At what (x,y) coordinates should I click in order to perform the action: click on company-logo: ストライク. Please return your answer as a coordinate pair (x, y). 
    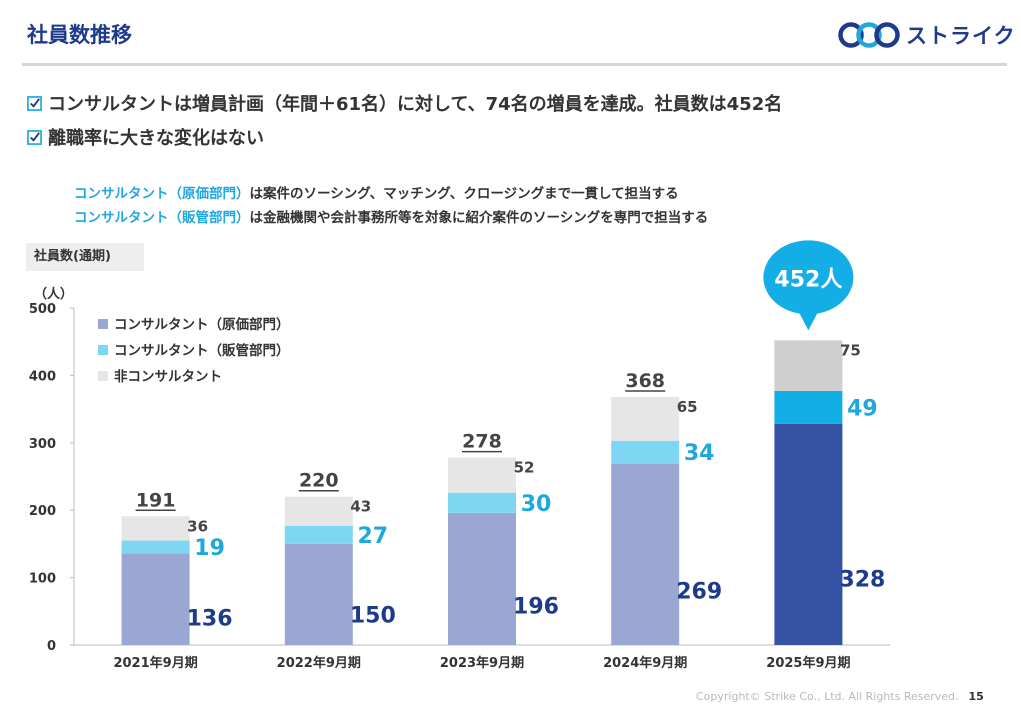
    Looking at the image, I should click on (927, 35).